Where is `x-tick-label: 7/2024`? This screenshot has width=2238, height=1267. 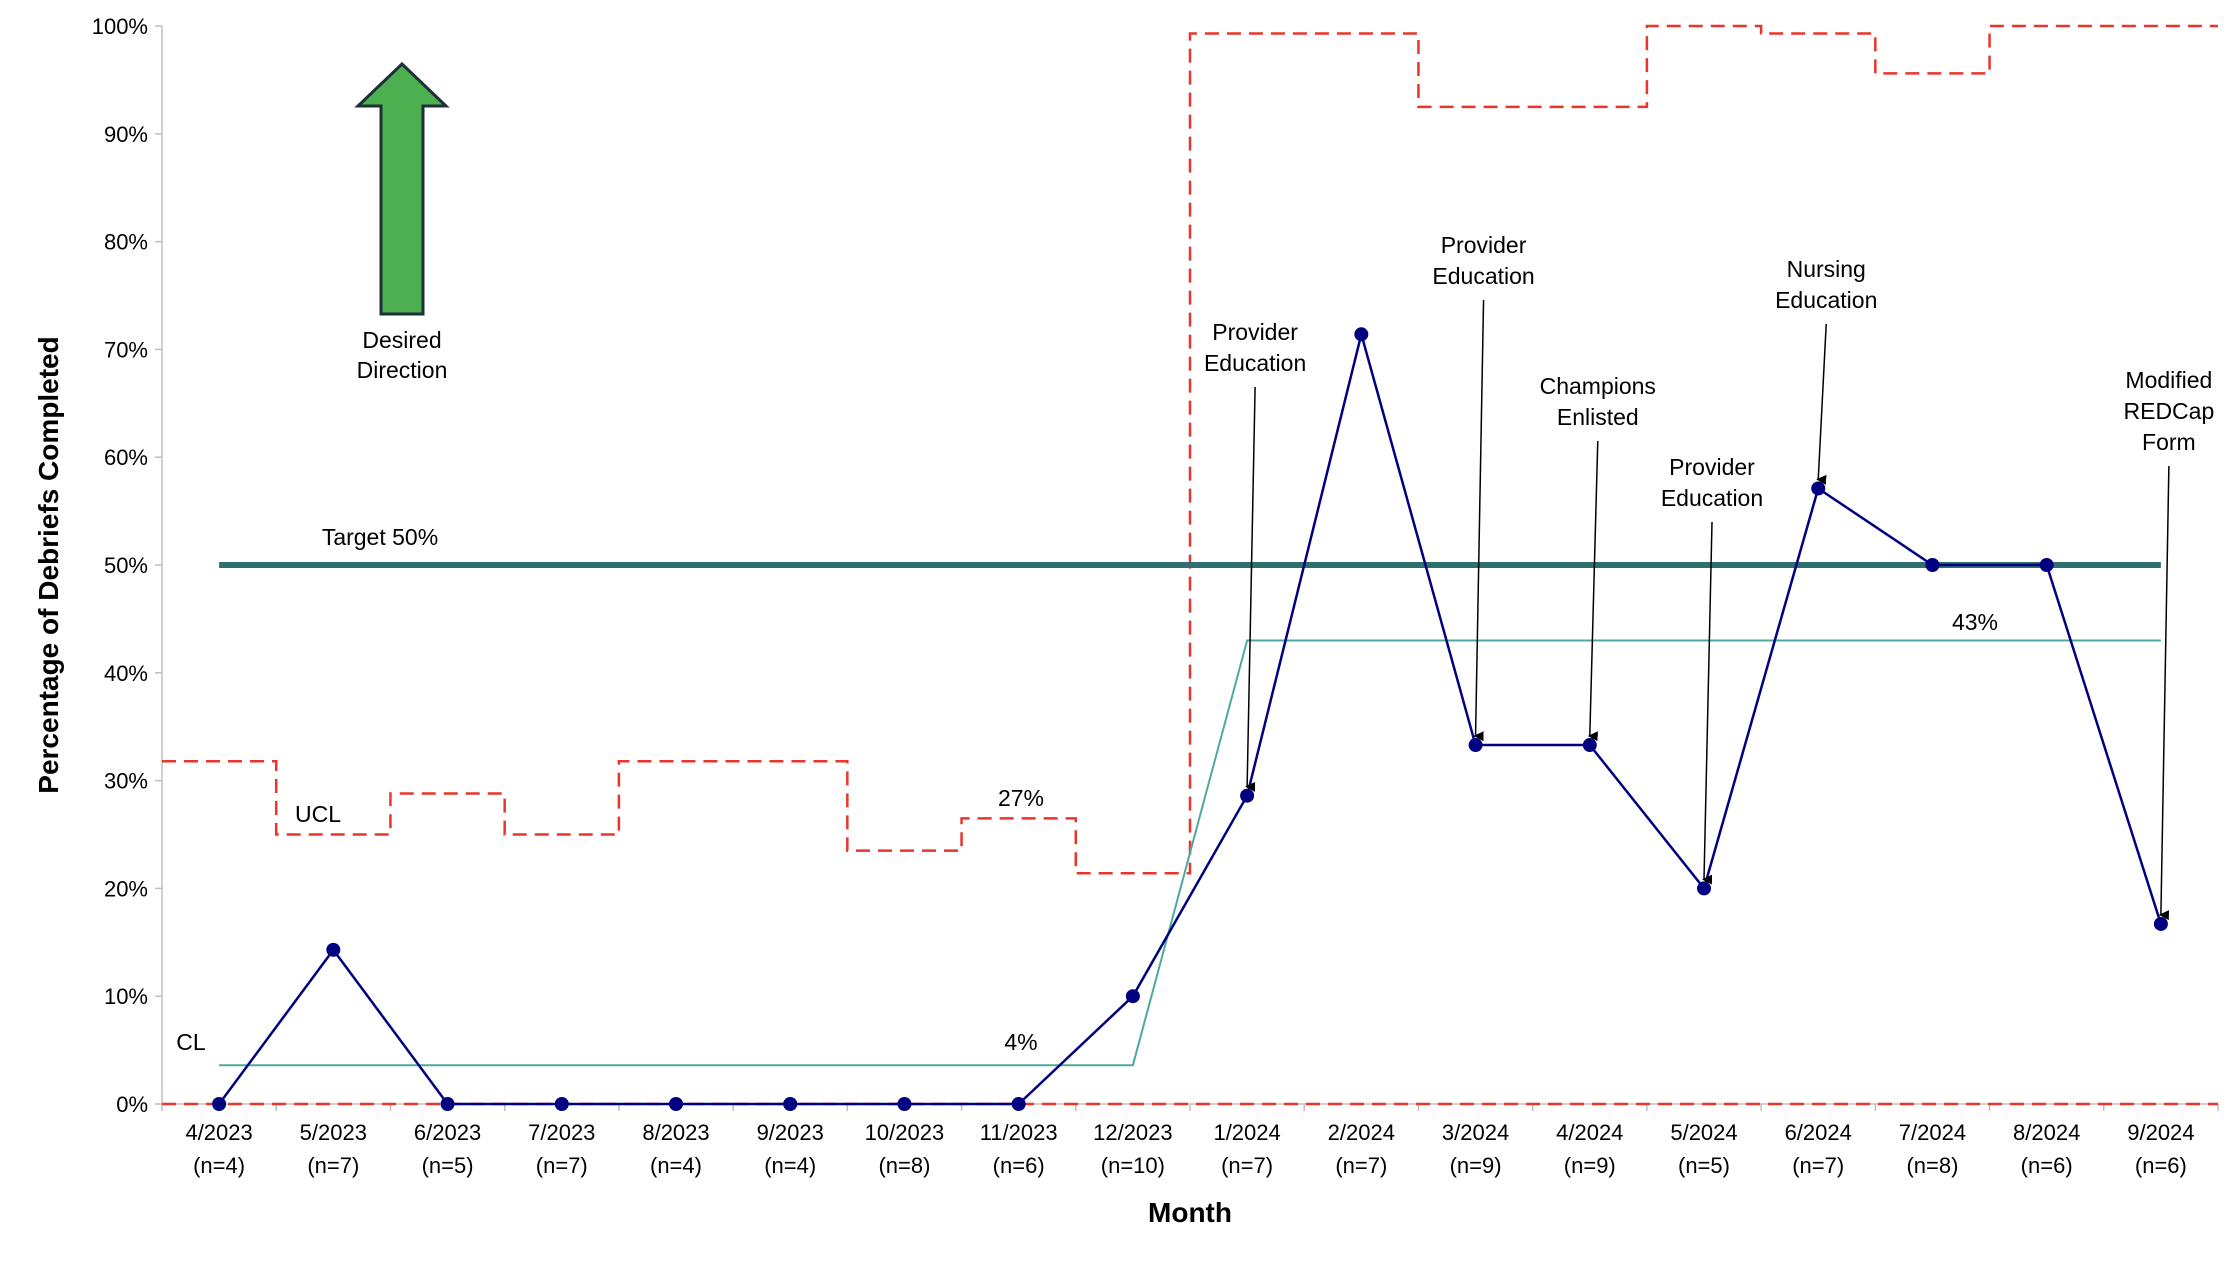 x-tick-label: 7/2024 is located at coordinates (1932, 1132).